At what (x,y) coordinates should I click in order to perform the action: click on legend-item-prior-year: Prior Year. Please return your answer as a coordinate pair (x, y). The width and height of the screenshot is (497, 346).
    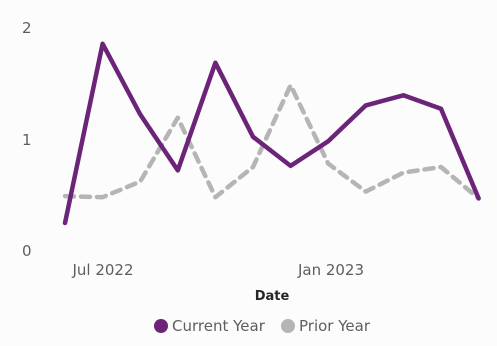
    Looking at the image, I should click on (326, 326).